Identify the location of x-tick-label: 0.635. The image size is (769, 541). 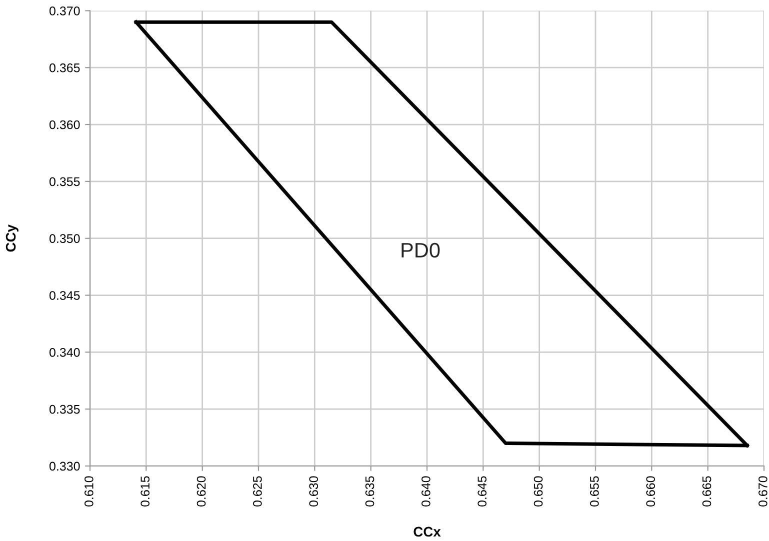
(369, 491).